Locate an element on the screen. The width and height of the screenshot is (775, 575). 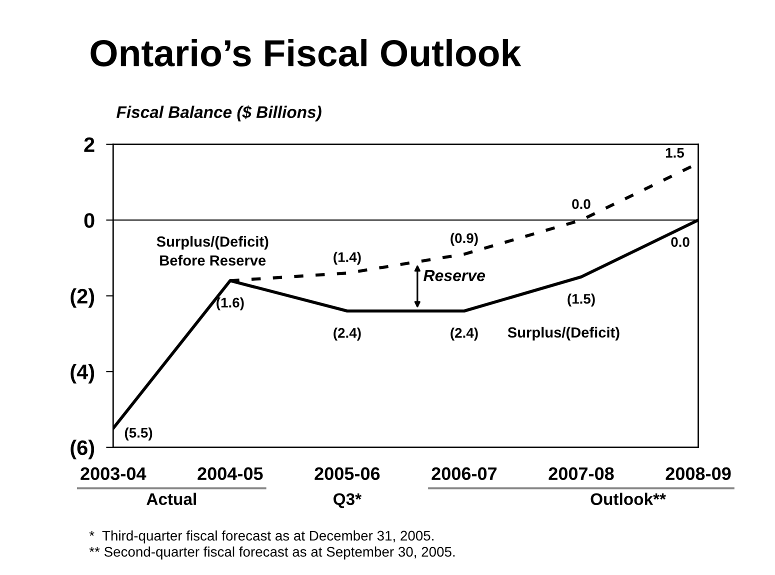
x-tick-label: 2005-06 is located at coordinates (347, 473).